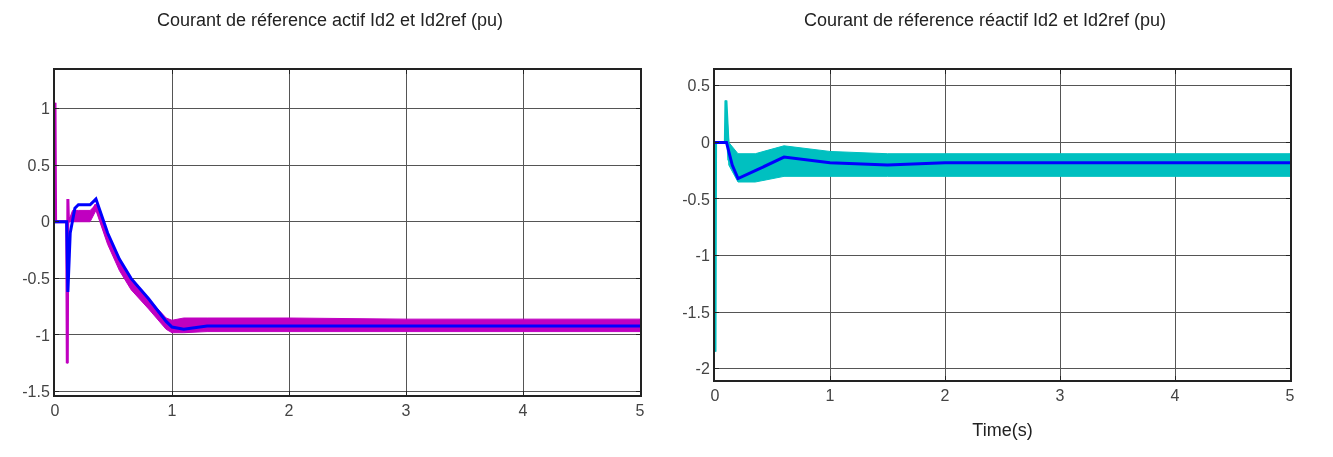 This screenshot has width=1333, height=457. I want to click on y-tick-label: -2, so click(702, 369).